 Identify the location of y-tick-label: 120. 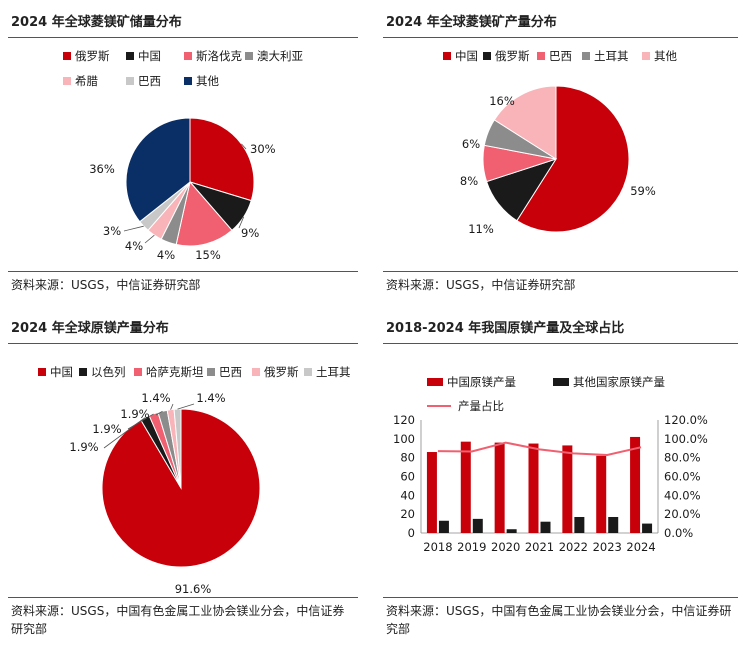
(404, 420).